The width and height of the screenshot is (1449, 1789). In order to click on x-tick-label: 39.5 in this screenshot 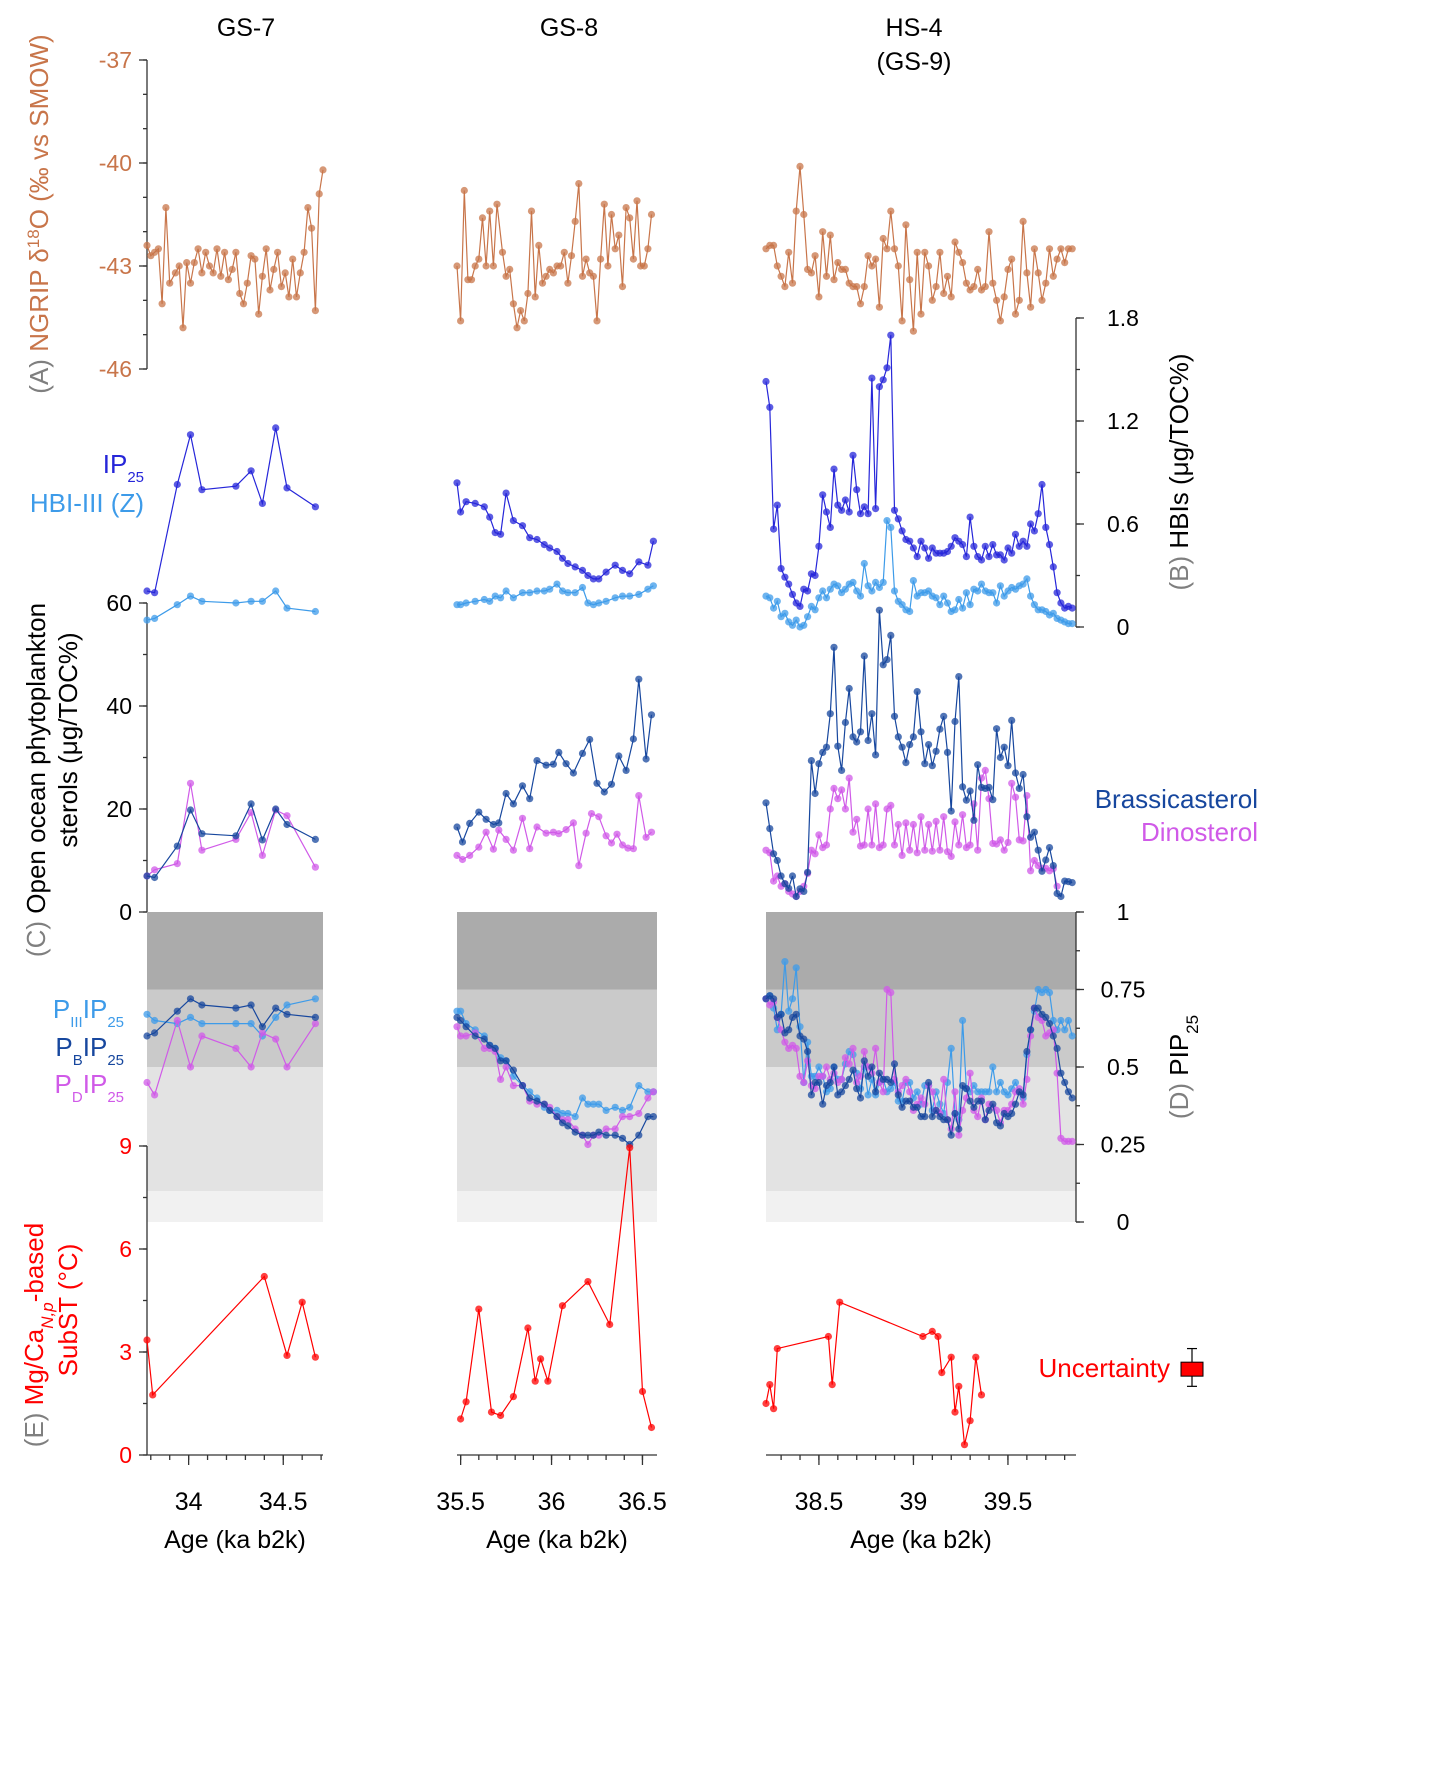, I will do `click(1008, 1502)`.